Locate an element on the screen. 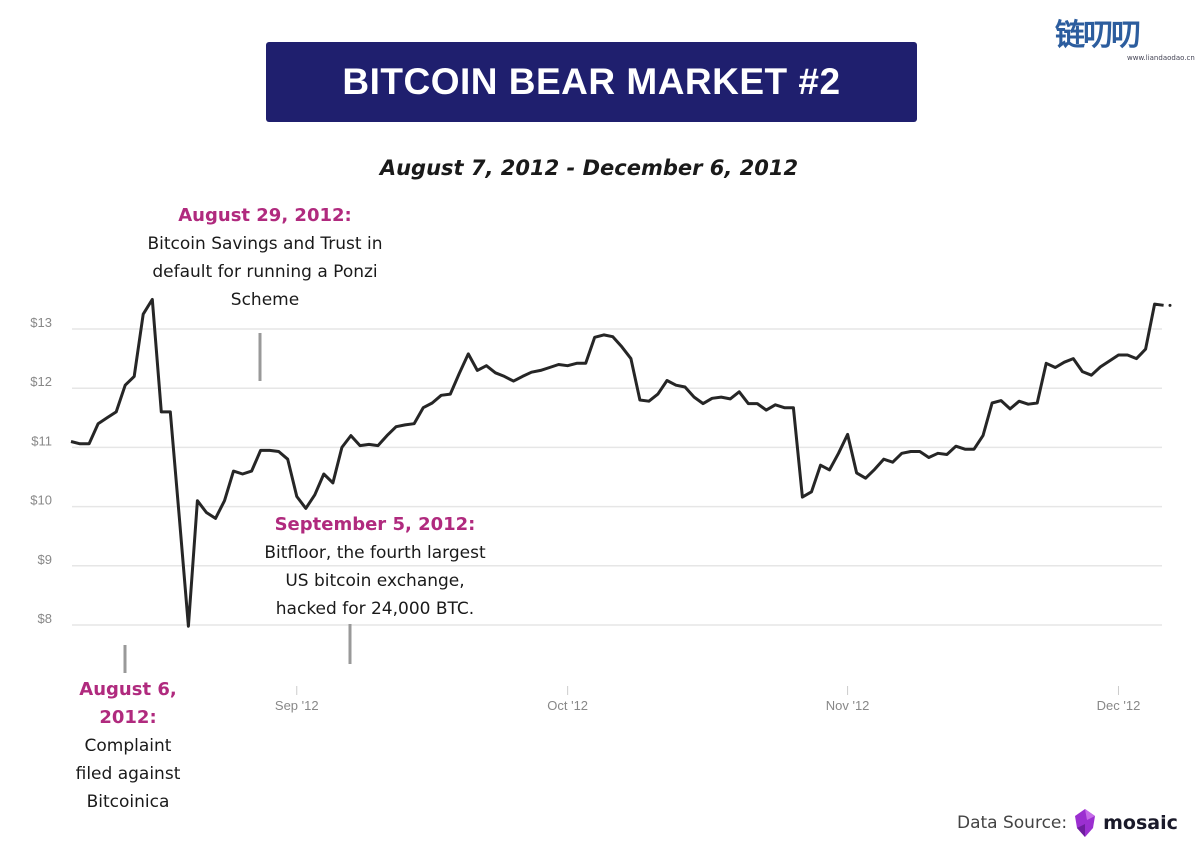 The image size is (1200, 860). annotation-line: Bitfloor, the fourth largest is located at coordinates (375, 553).